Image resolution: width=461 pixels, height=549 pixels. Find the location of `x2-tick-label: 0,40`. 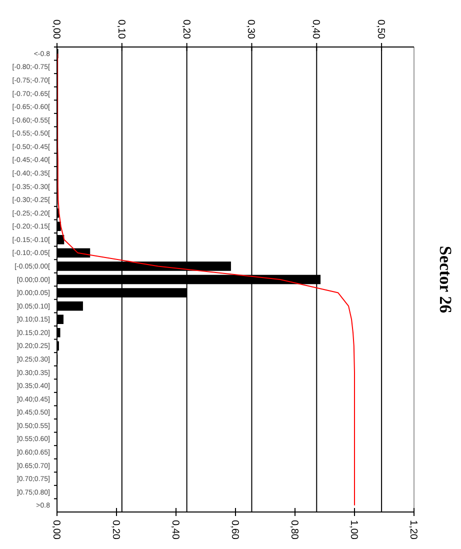

x2-tick-label: 0,40 is located at coordinates (316, 30).